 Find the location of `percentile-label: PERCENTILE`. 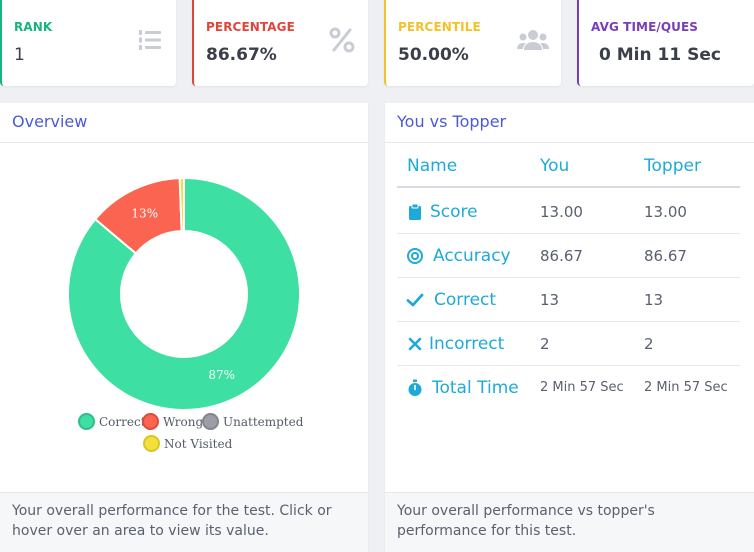

percentile-label: PERCENTILE is located at coordinates (439, 27).